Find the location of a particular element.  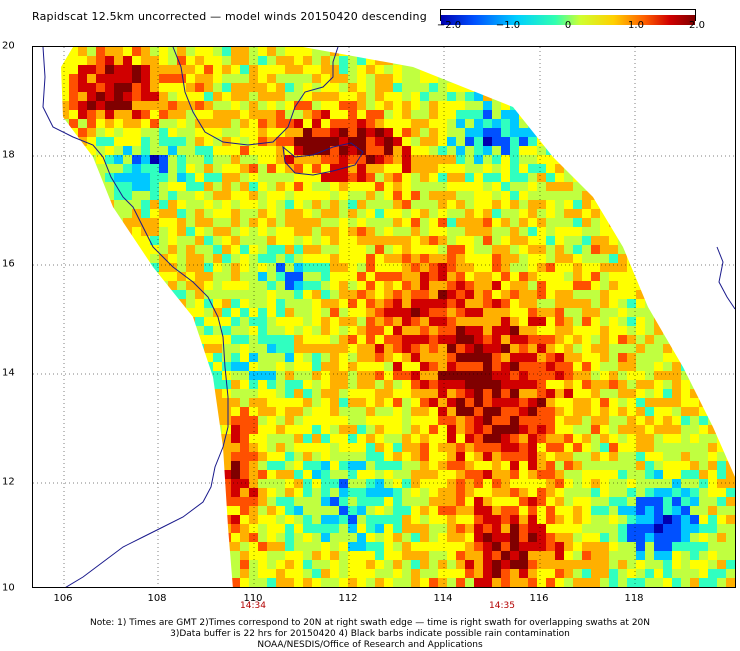

lat-tick: 18 is located at coordinates (8, 155).